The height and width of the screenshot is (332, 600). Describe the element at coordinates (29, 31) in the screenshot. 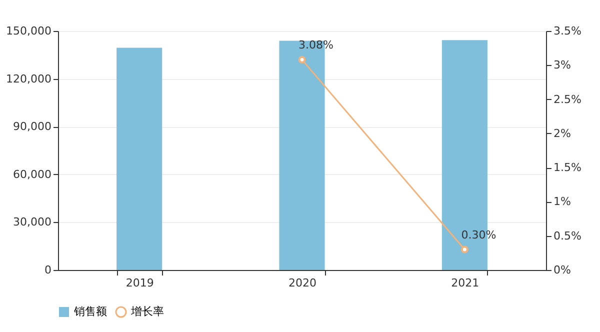

I see `y-tick-label: 150,000` at that location.